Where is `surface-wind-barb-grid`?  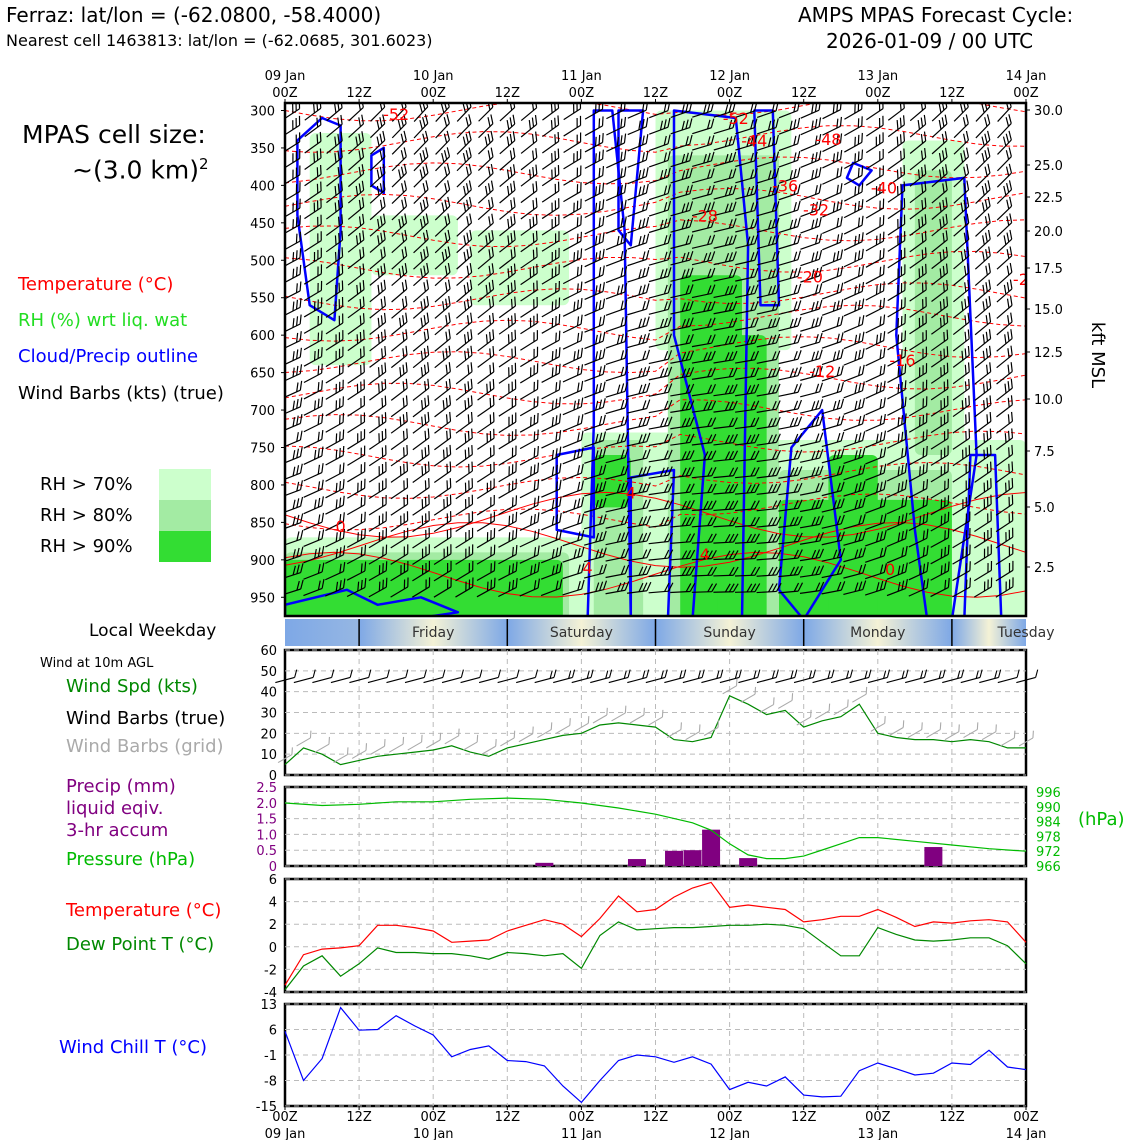 surface-wind-barb-grid is located at coordinates (563, 726).